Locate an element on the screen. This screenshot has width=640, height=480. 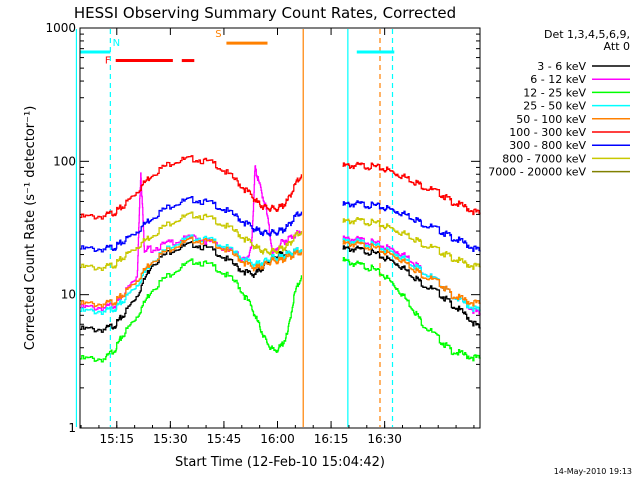
legend-label: 12 - 25 keV is located at coordinates (554, 92).